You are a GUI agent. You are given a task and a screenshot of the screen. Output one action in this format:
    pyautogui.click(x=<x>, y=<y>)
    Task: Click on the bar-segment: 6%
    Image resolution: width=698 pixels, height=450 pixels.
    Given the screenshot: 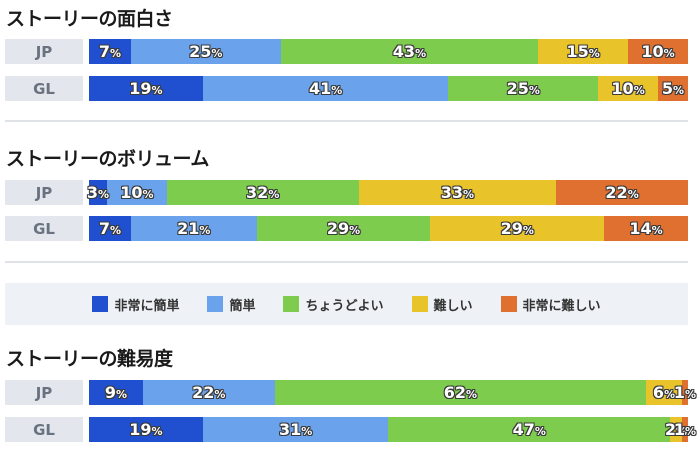 What is the action you would take?
    pyautogui.click(x=664, y=392)
    